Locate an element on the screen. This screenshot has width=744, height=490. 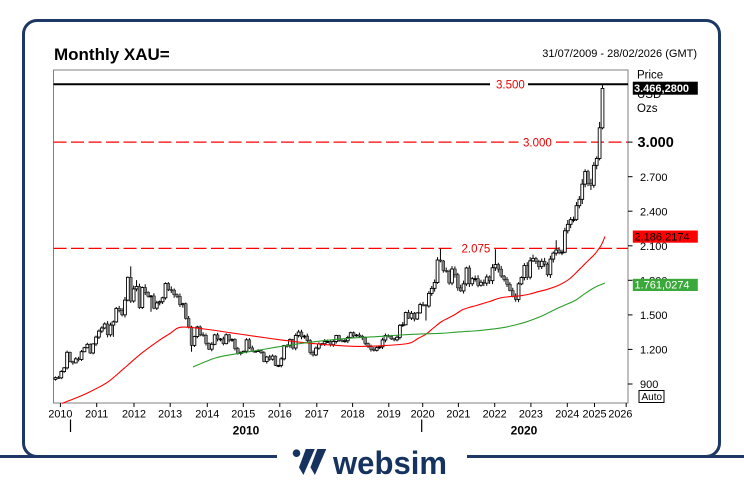
svg-text: 2014 is located at coordinates (207, 415).